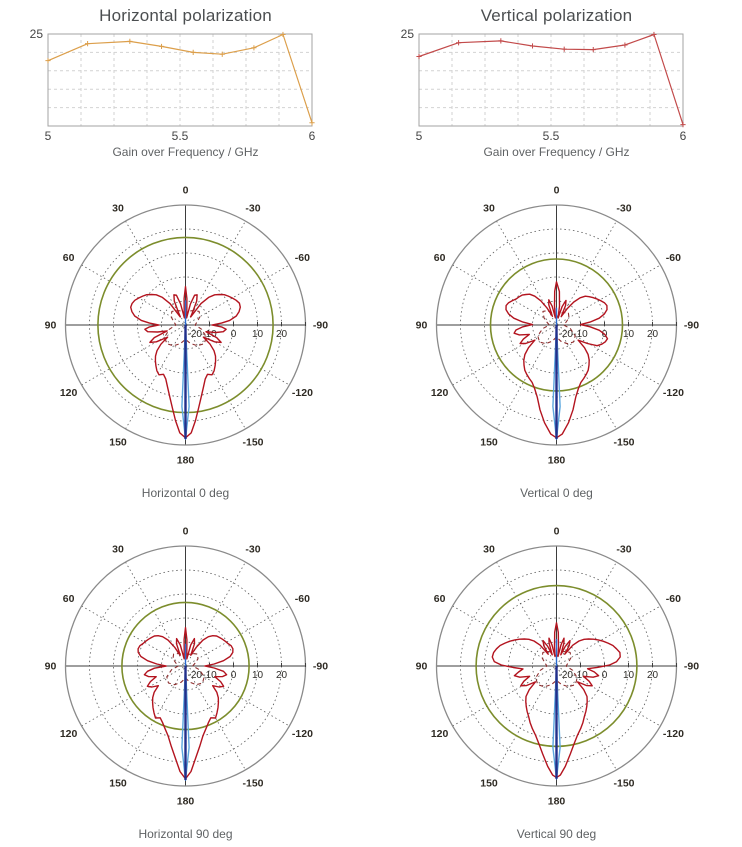 Image resolution: width=742 pixels, height=847 pixels. I want to click on vertical-gain-markers, so click(550, 79).